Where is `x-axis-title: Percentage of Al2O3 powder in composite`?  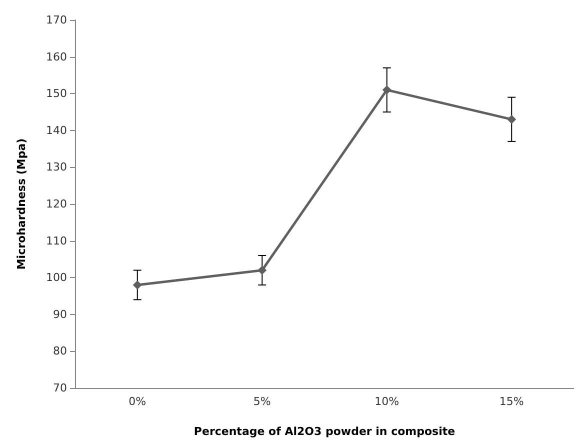
x-axis-title: Percentage of Al2O3 powder in composite is located at coordinates (325, 431).